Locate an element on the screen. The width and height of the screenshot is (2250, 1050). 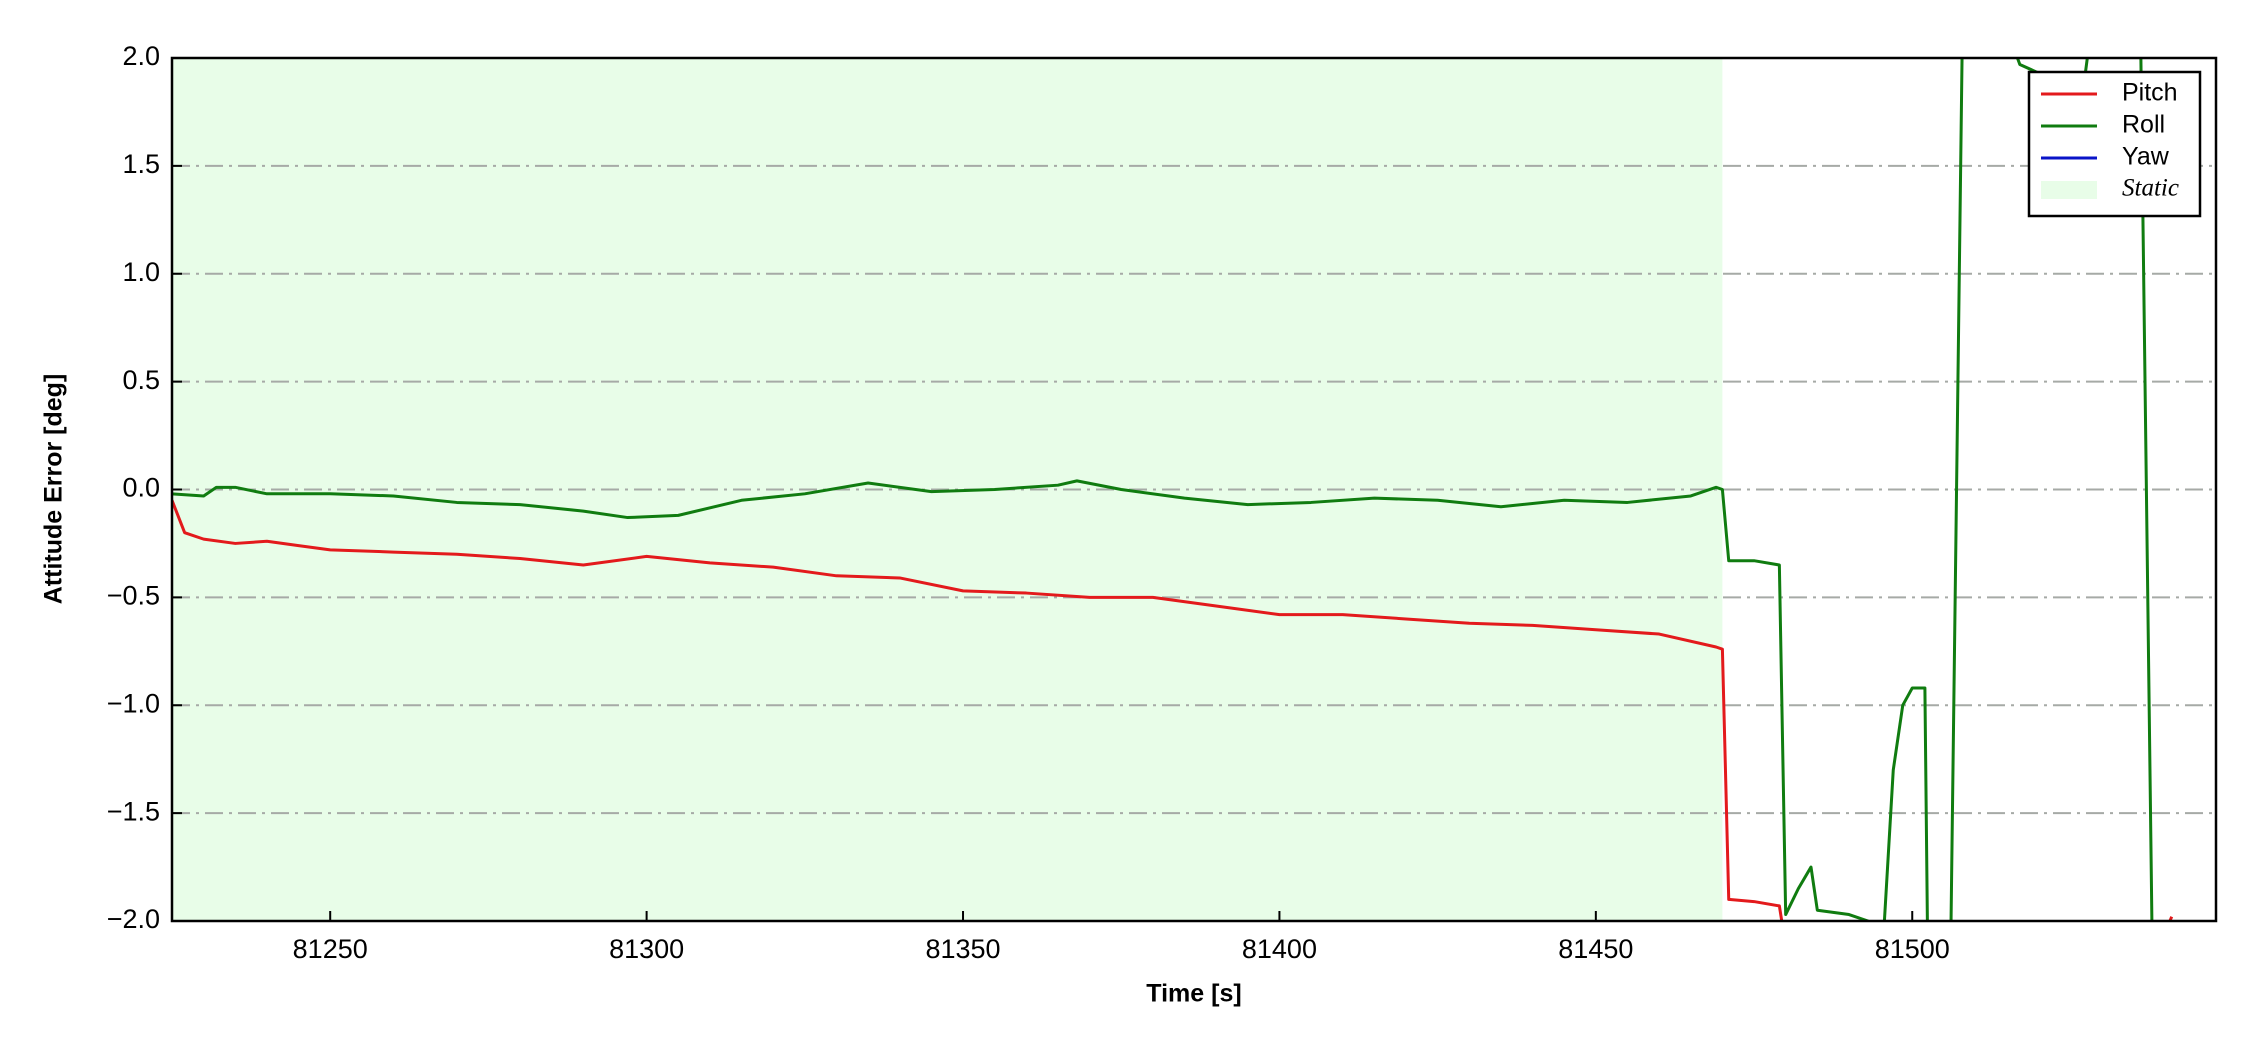
y-tick-label: 2.0 is located at coordinates (141, 56).